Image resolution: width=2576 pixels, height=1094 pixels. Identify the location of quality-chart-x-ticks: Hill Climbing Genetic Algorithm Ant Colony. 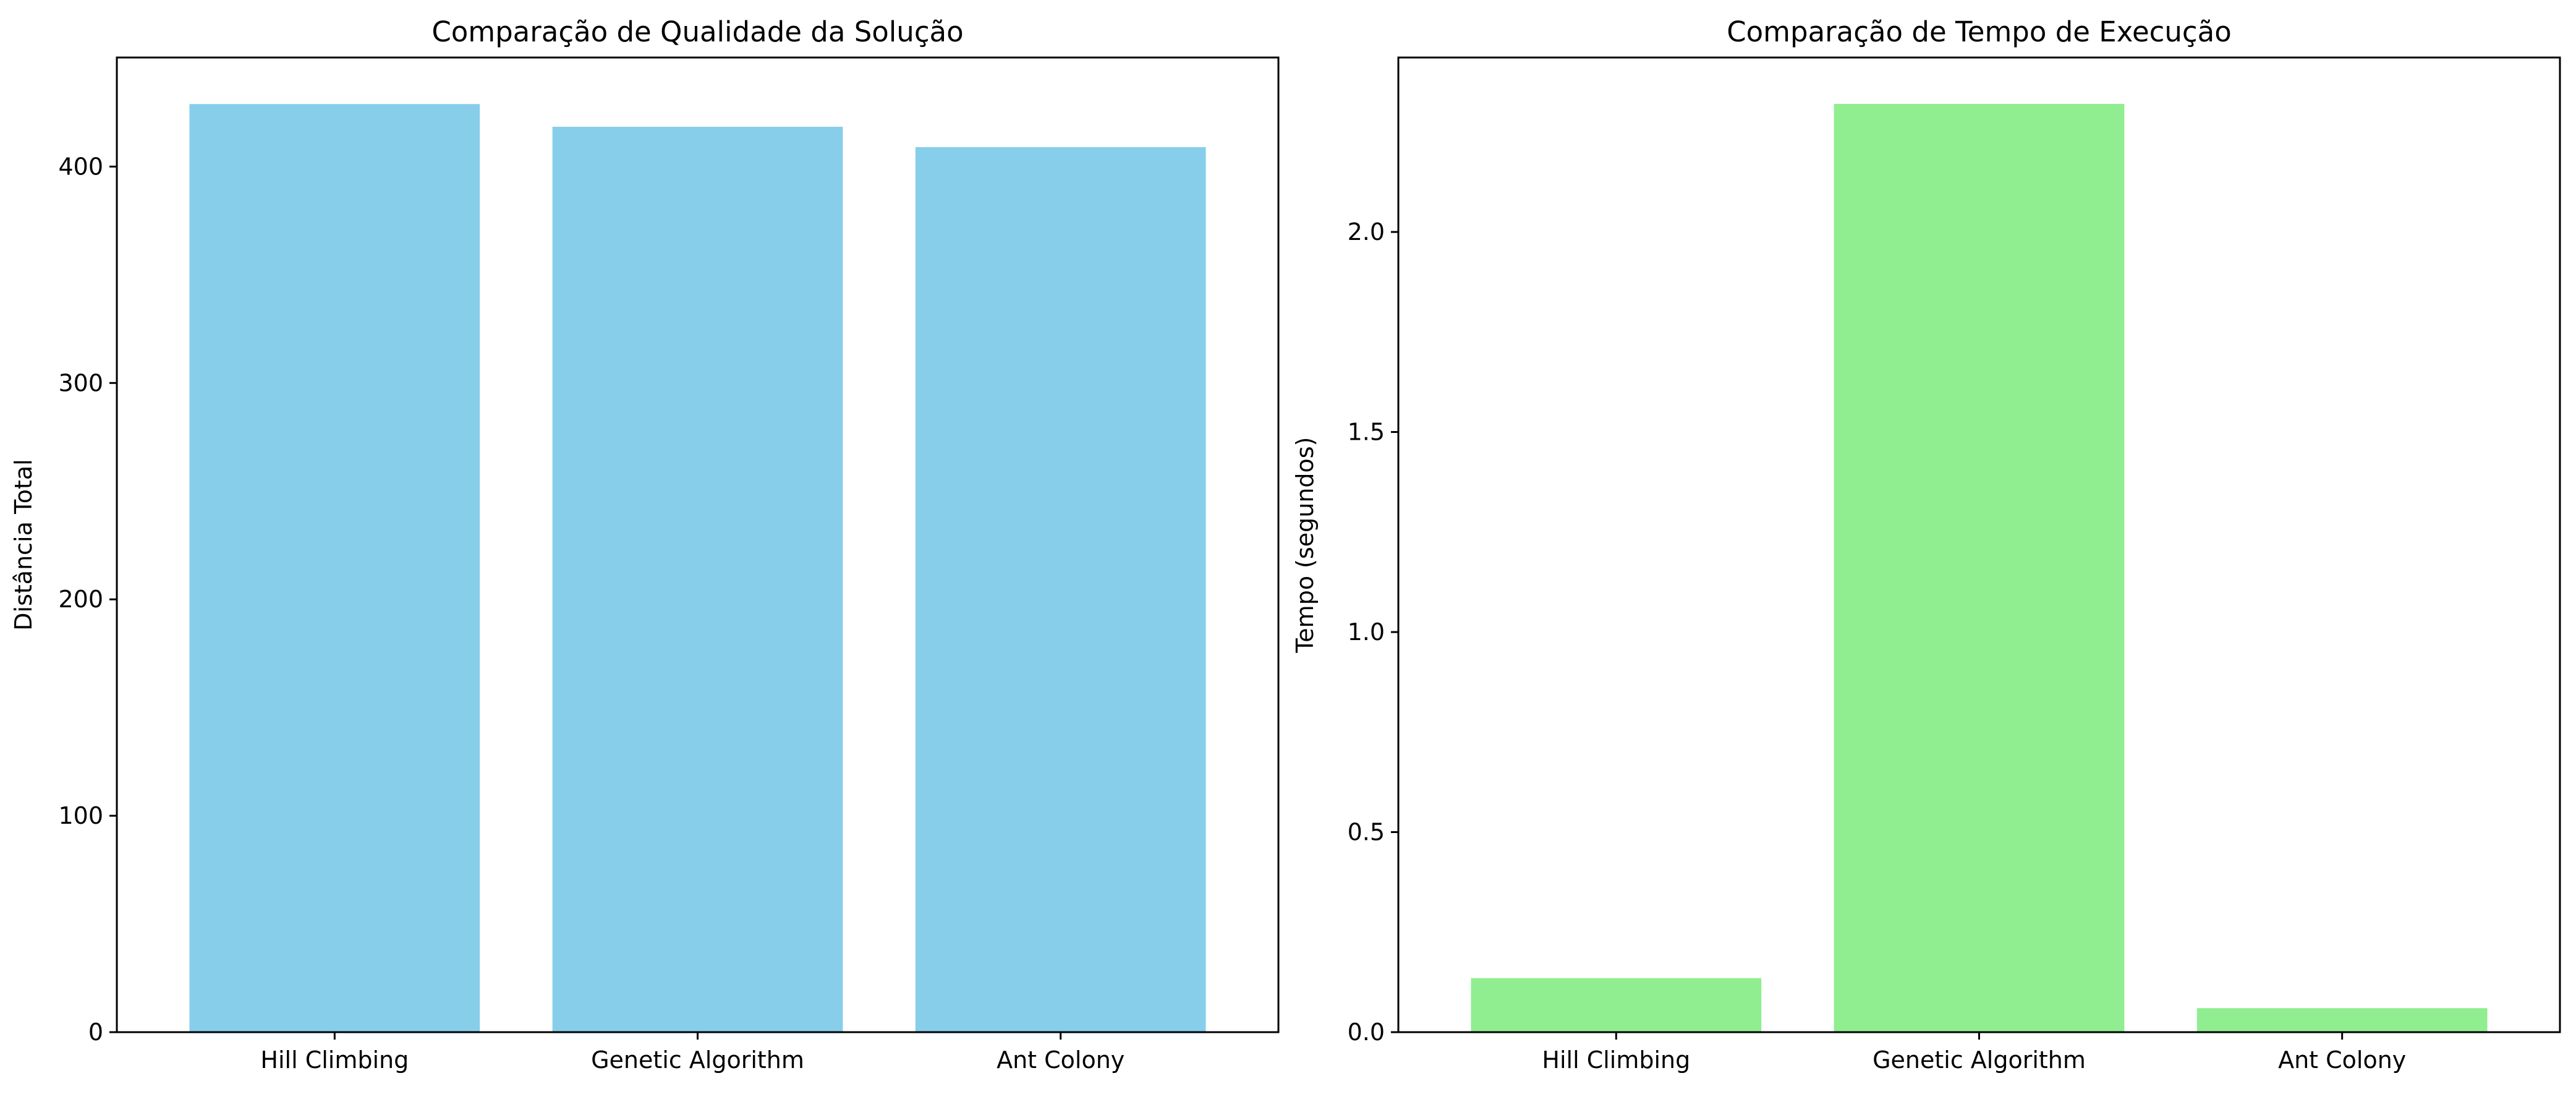
(692, 1053).